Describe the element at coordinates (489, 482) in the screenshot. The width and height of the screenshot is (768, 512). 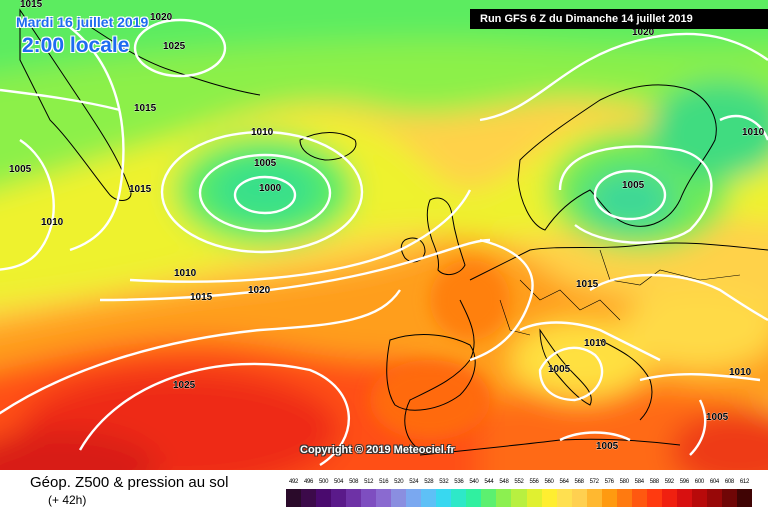
I see `scale-tick-label: 544` at that location.